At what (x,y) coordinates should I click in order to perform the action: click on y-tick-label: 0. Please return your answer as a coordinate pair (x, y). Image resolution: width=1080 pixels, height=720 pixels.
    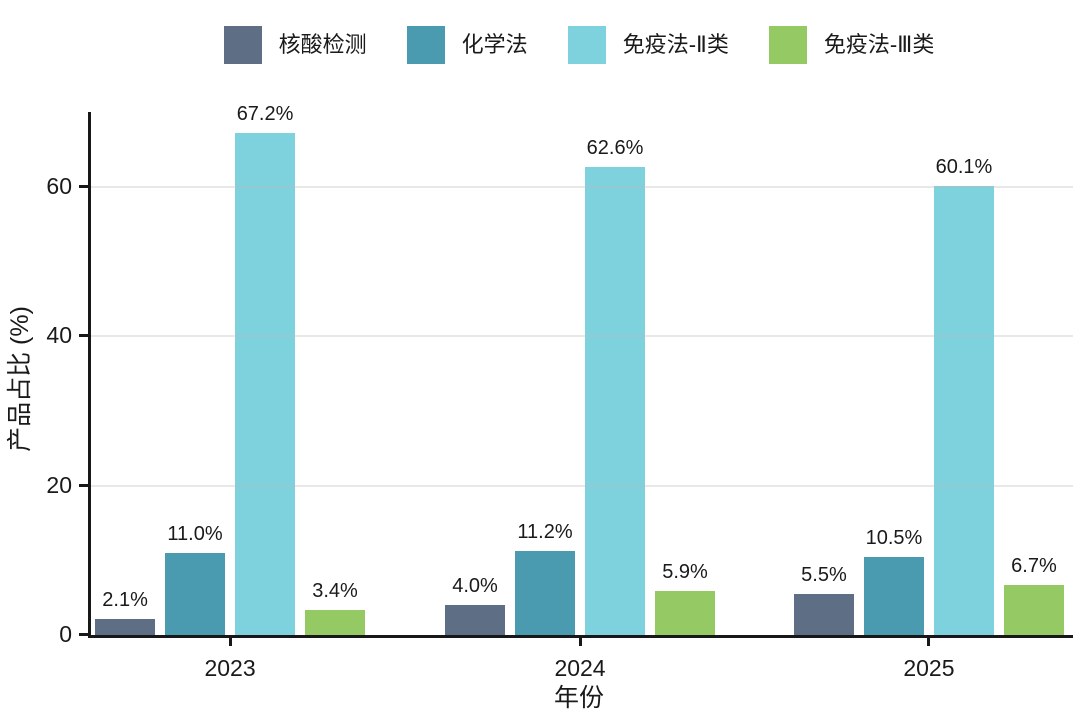
    Looking at the image, I should click on (65, 634).